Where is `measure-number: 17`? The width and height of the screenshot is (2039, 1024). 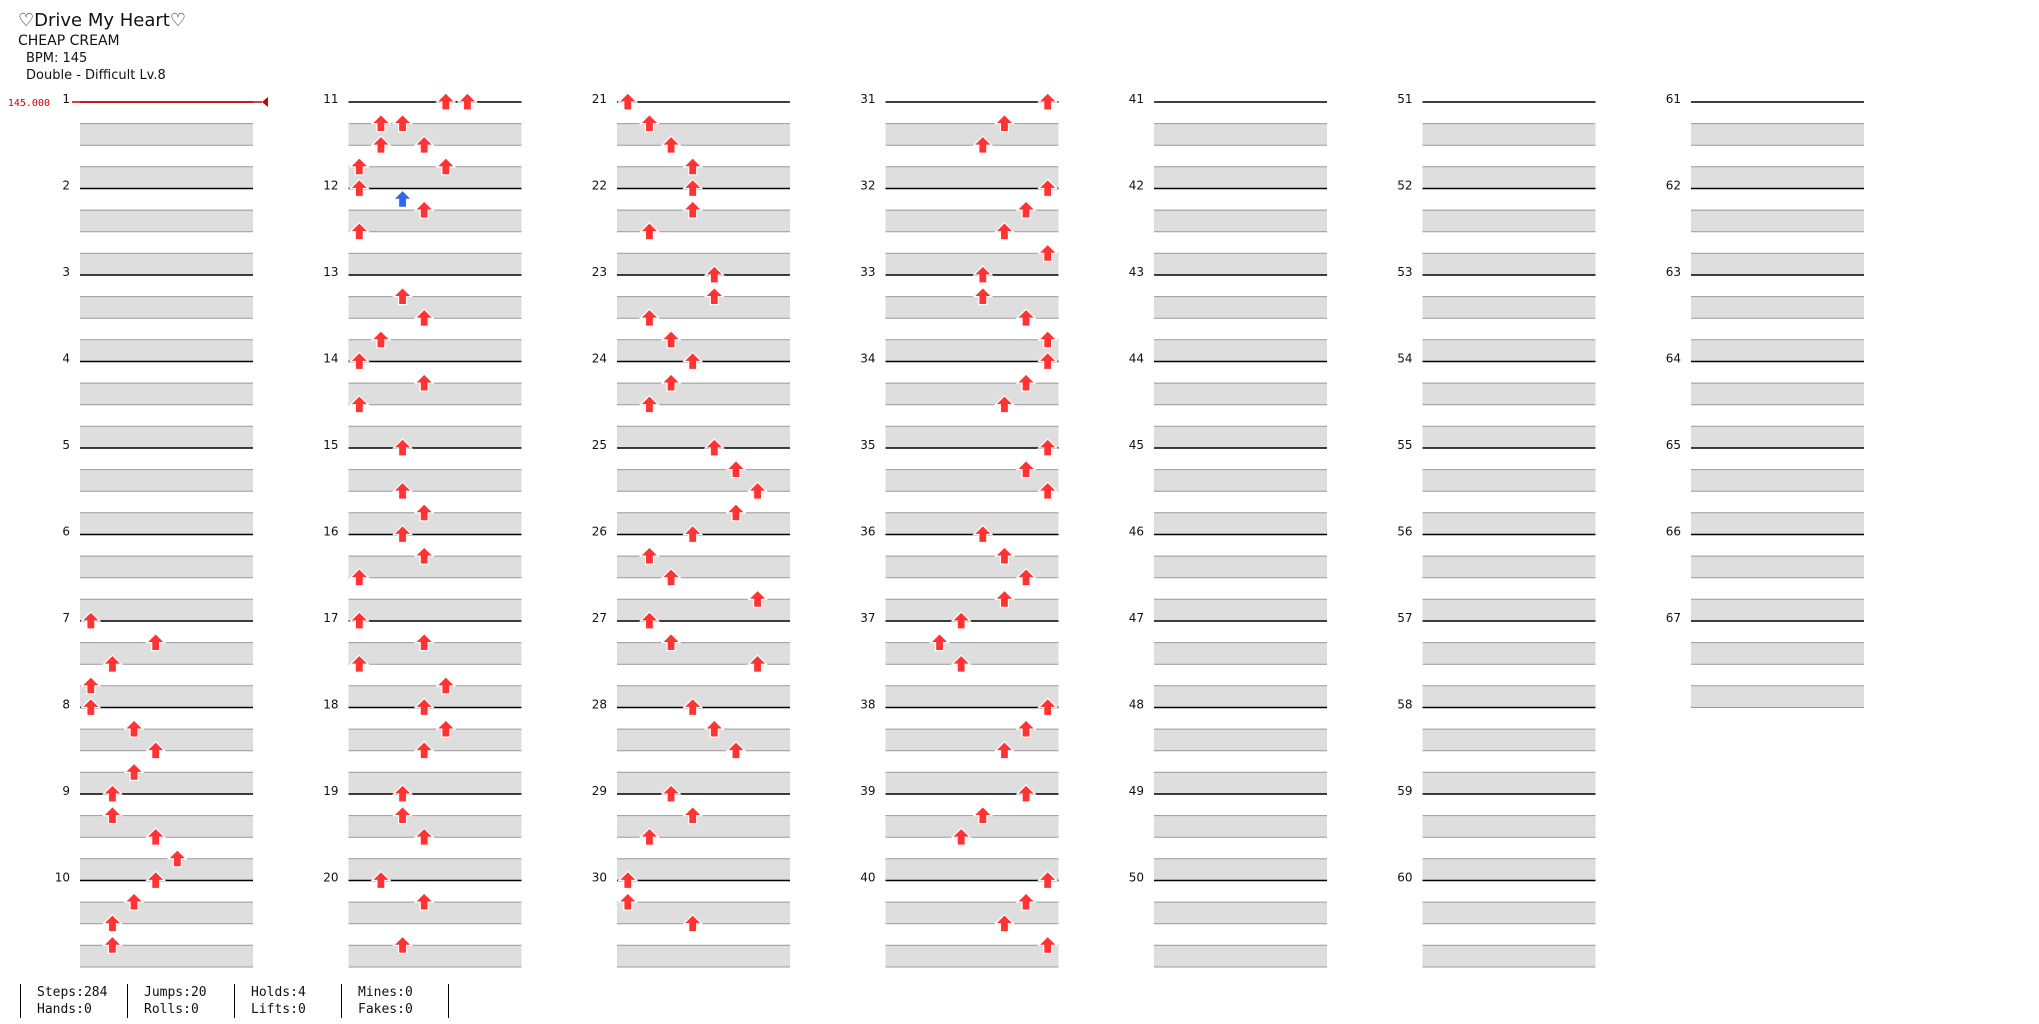 measure-number: 17 is located at coordinates (330, 618).